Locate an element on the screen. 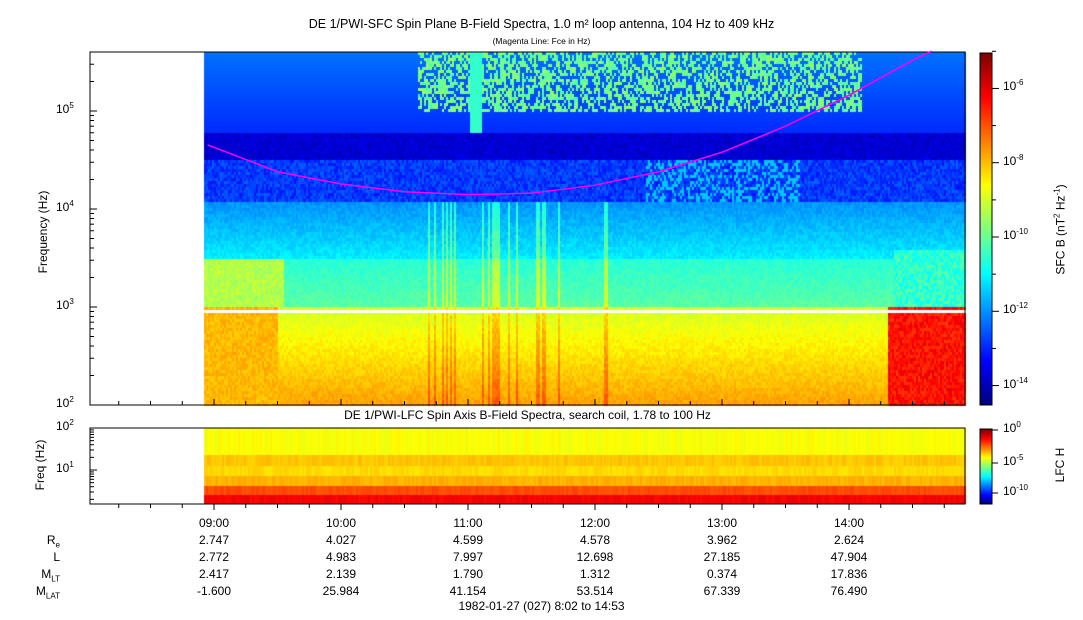 The image size is (1083, 620). ephemeris-value: 2.417 is located at coordinates (214, 574).